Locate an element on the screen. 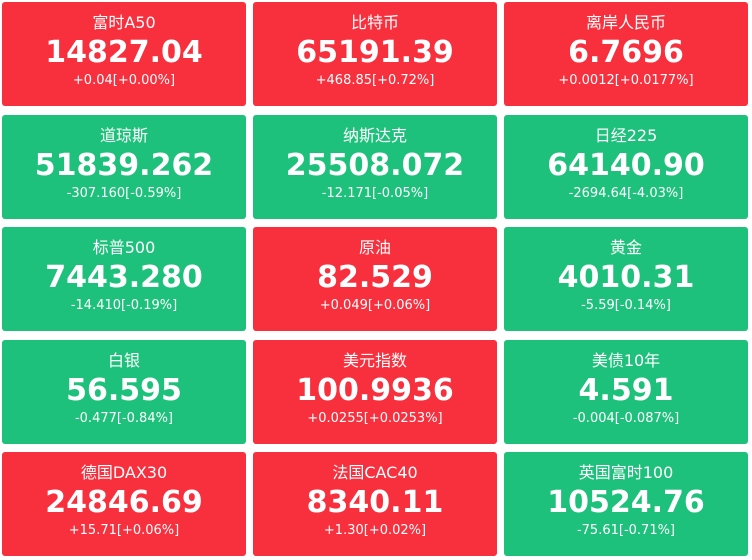  market-price: 14827.04 is located at coordinates (124, 52).